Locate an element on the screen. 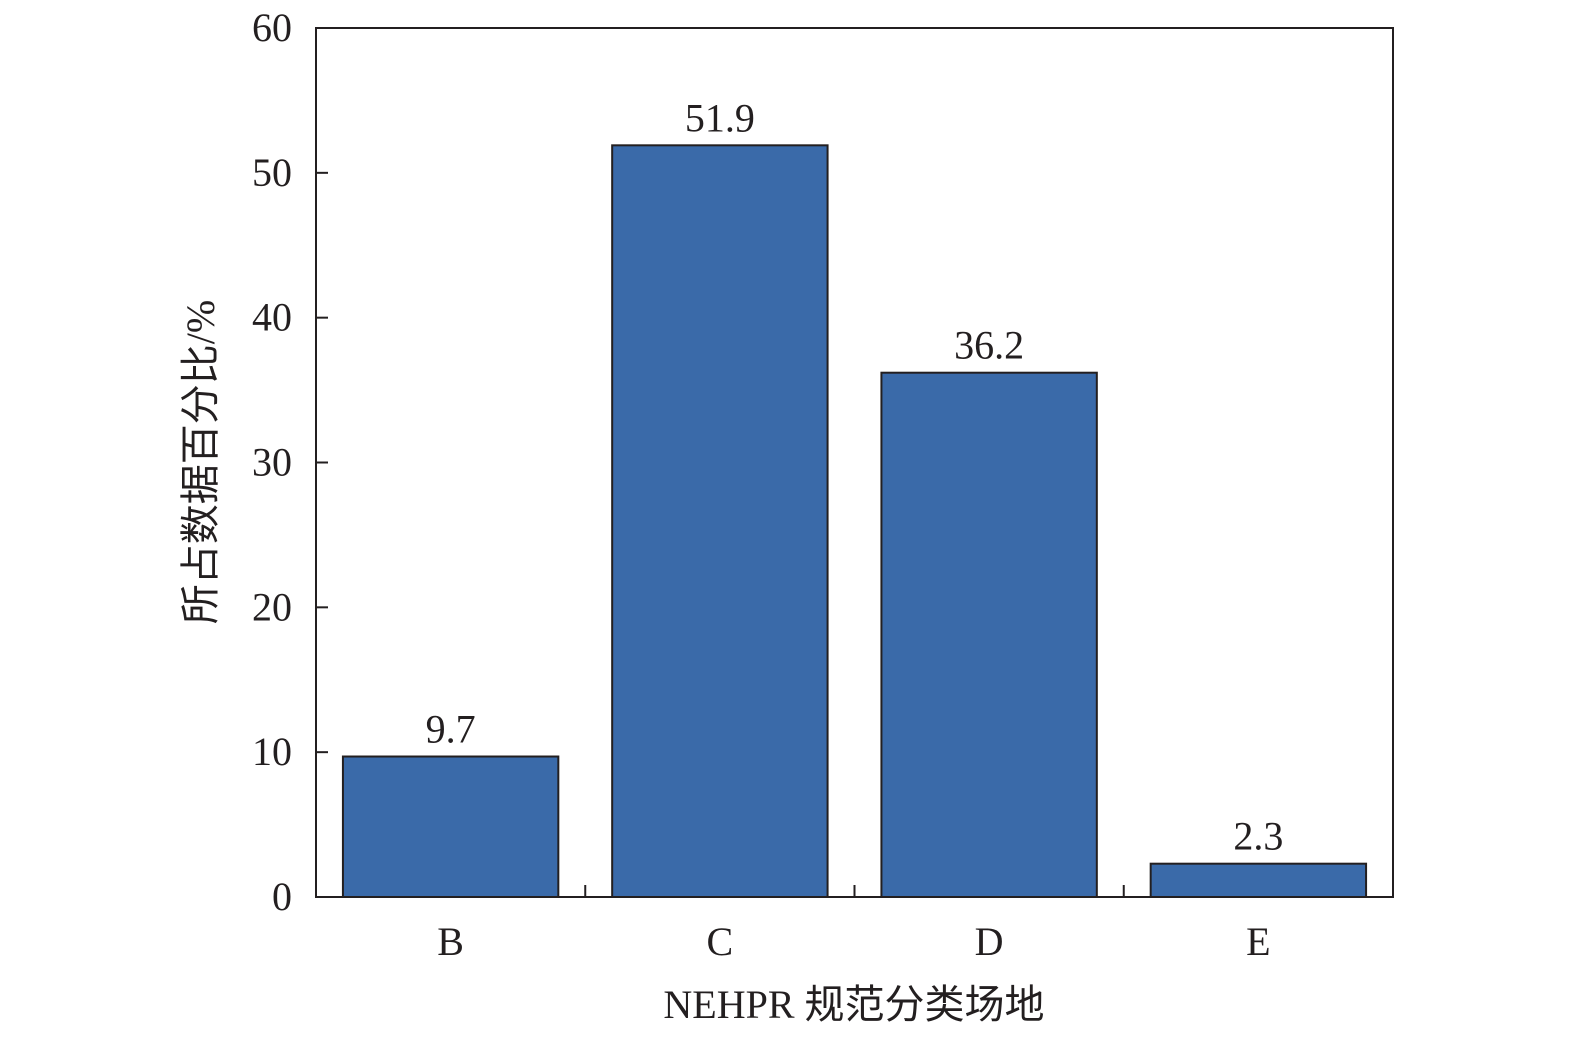  y-tick-label: 50 is located at coordinates (272, 172).